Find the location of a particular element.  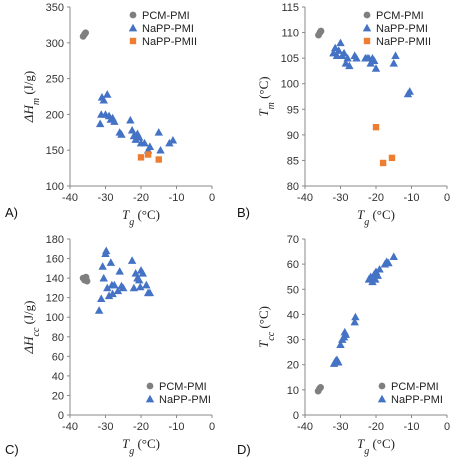

legend-label: PCM-PMI is located at coordinates (415, 387).